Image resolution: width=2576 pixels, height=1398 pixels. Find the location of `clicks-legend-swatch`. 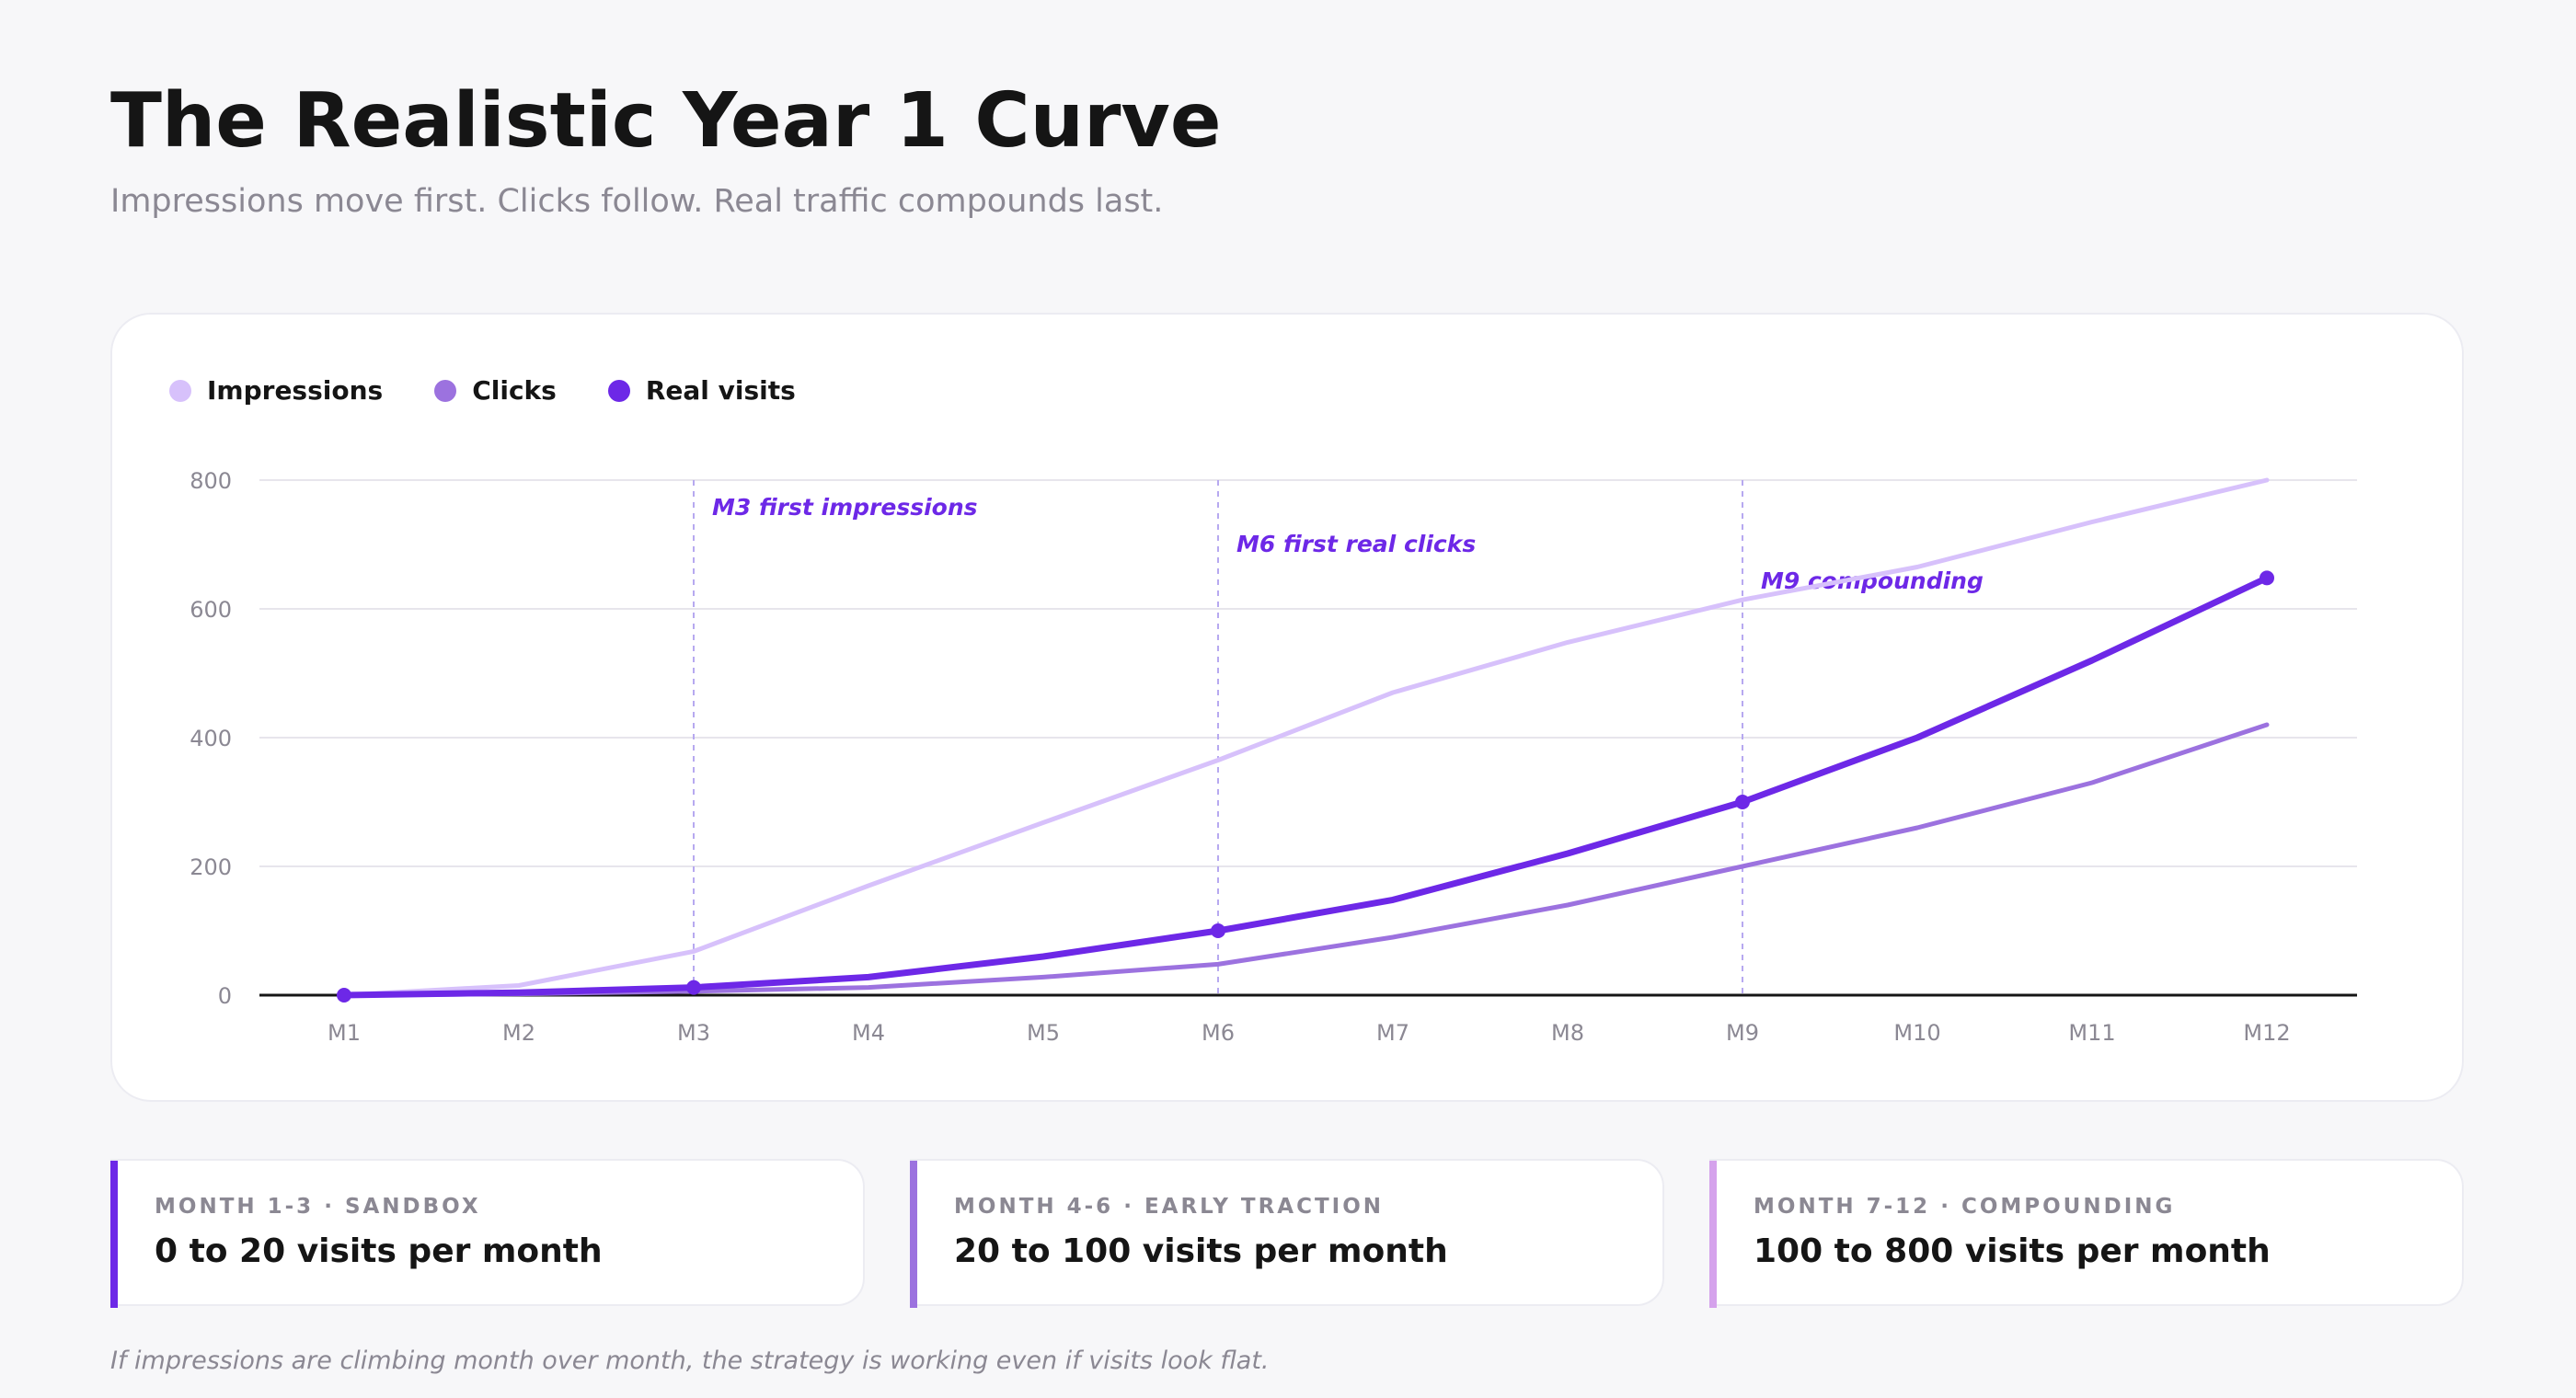

clicks-legend-swatch is located at coordinates (445, 391).